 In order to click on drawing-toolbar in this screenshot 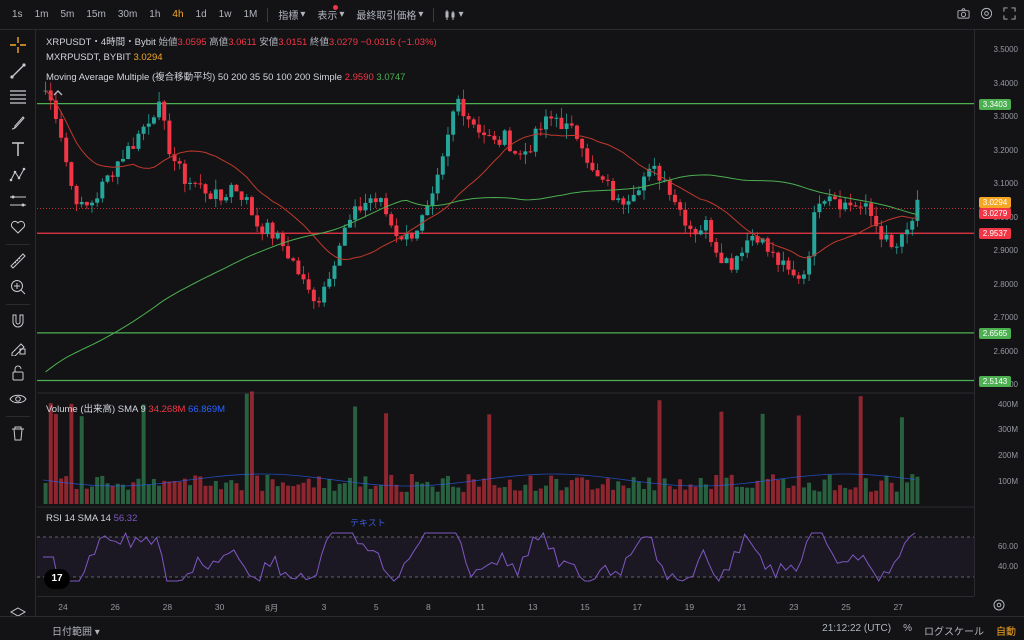, I will do `click(18, 335)`.